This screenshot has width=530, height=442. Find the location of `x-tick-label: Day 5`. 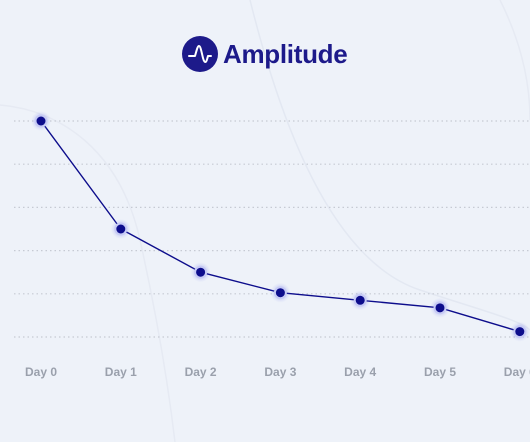

x-tick-label: Day 5 is located at coordinates (440, 372).